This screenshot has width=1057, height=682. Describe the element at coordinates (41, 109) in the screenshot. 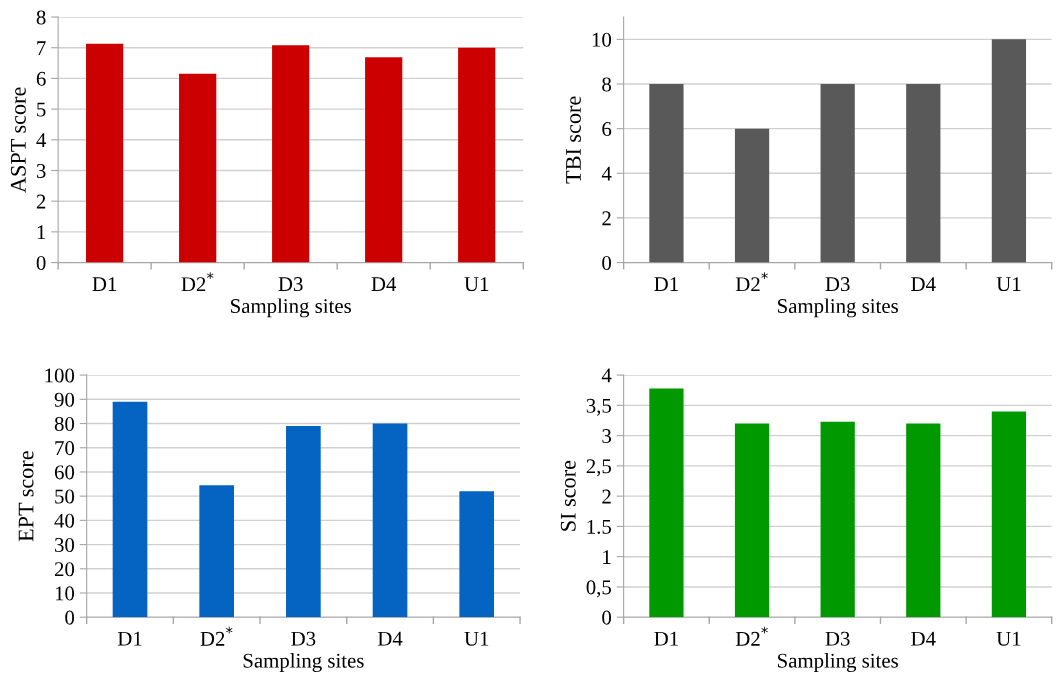

I see `y-tick-label: 5` at that location.